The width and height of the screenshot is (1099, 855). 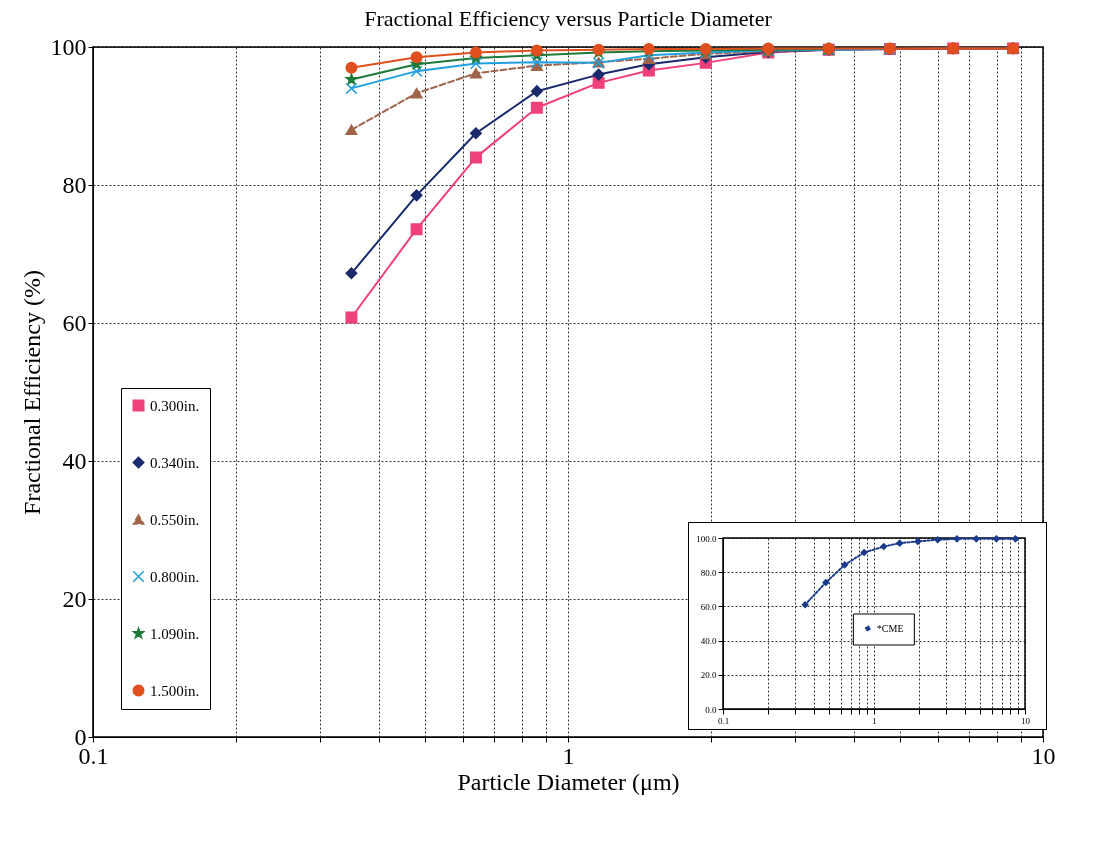 What do you see at coordinates (175, 576) in the screenshot?
I see `legend-label: 0.800in.` at bounding box center [175, 576].